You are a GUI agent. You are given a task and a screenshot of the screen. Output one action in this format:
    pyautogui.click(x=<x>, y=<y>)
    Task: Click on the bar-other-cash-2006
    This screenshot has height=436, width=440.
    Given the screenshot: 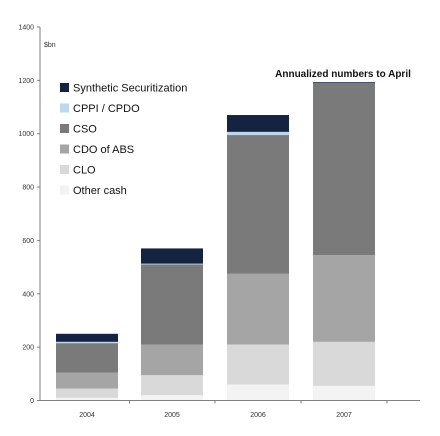 What is the action you would take?
    pyautogui.click(x=258, y=392)
    